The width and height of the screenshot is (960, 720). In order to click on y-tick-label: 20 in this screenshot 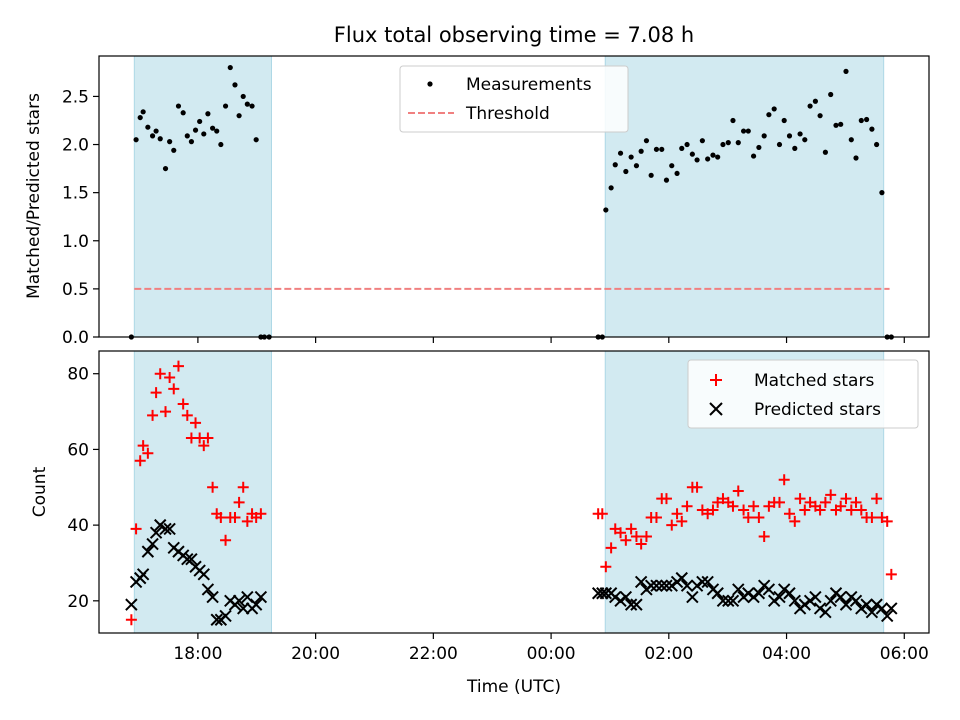, I will do `click(78, 602)`.